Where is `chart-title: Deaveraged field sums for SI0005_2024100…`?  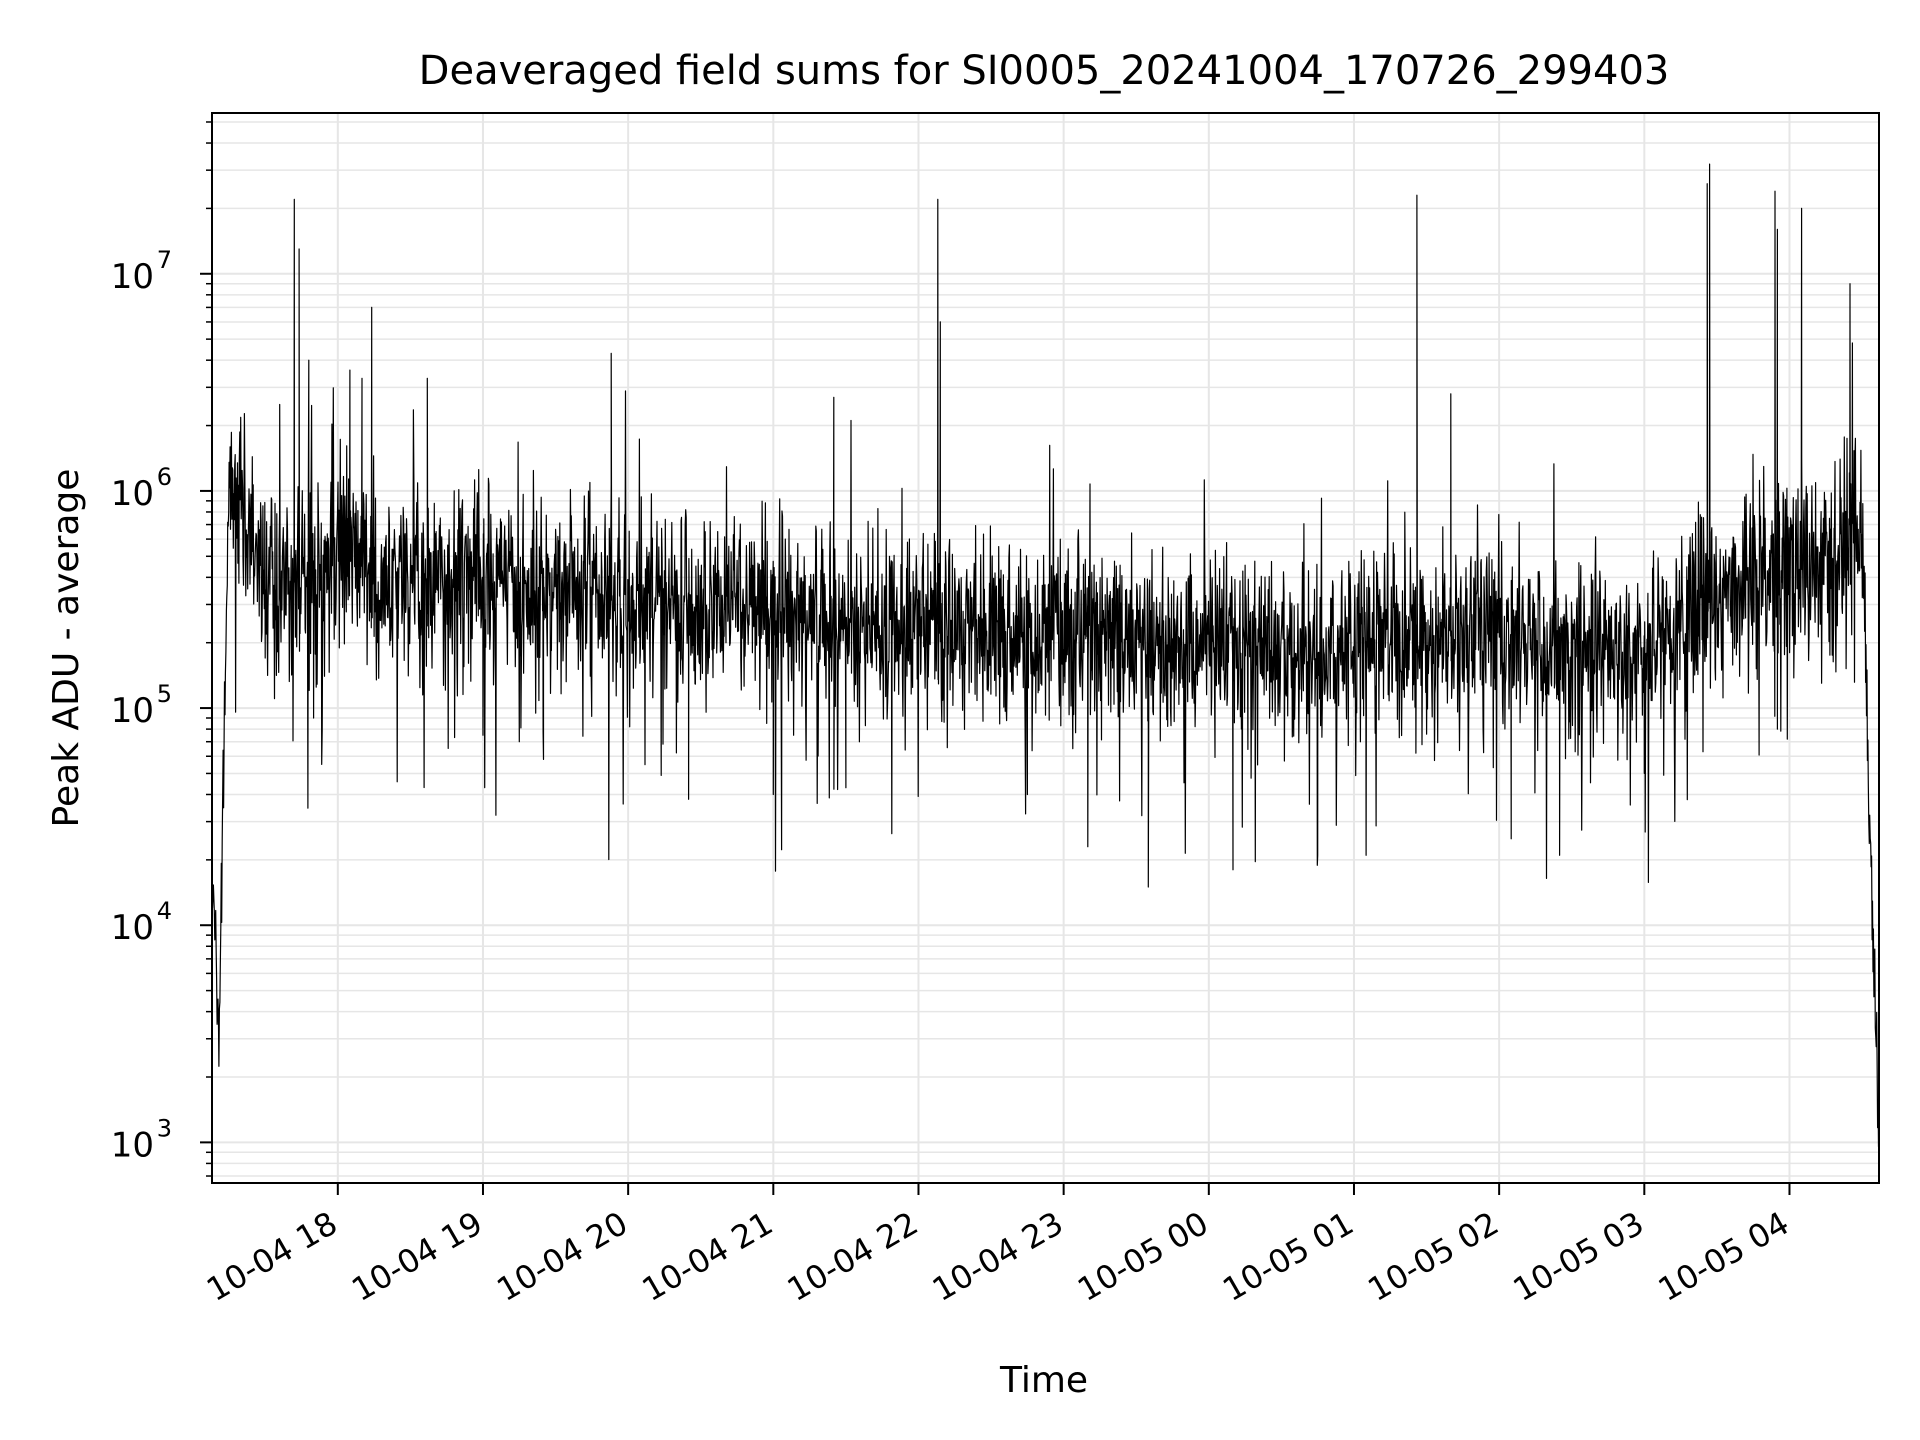
chart-title: Deaveraged field sums for SI0005_2024100… is located at coordinates (1044, 71).